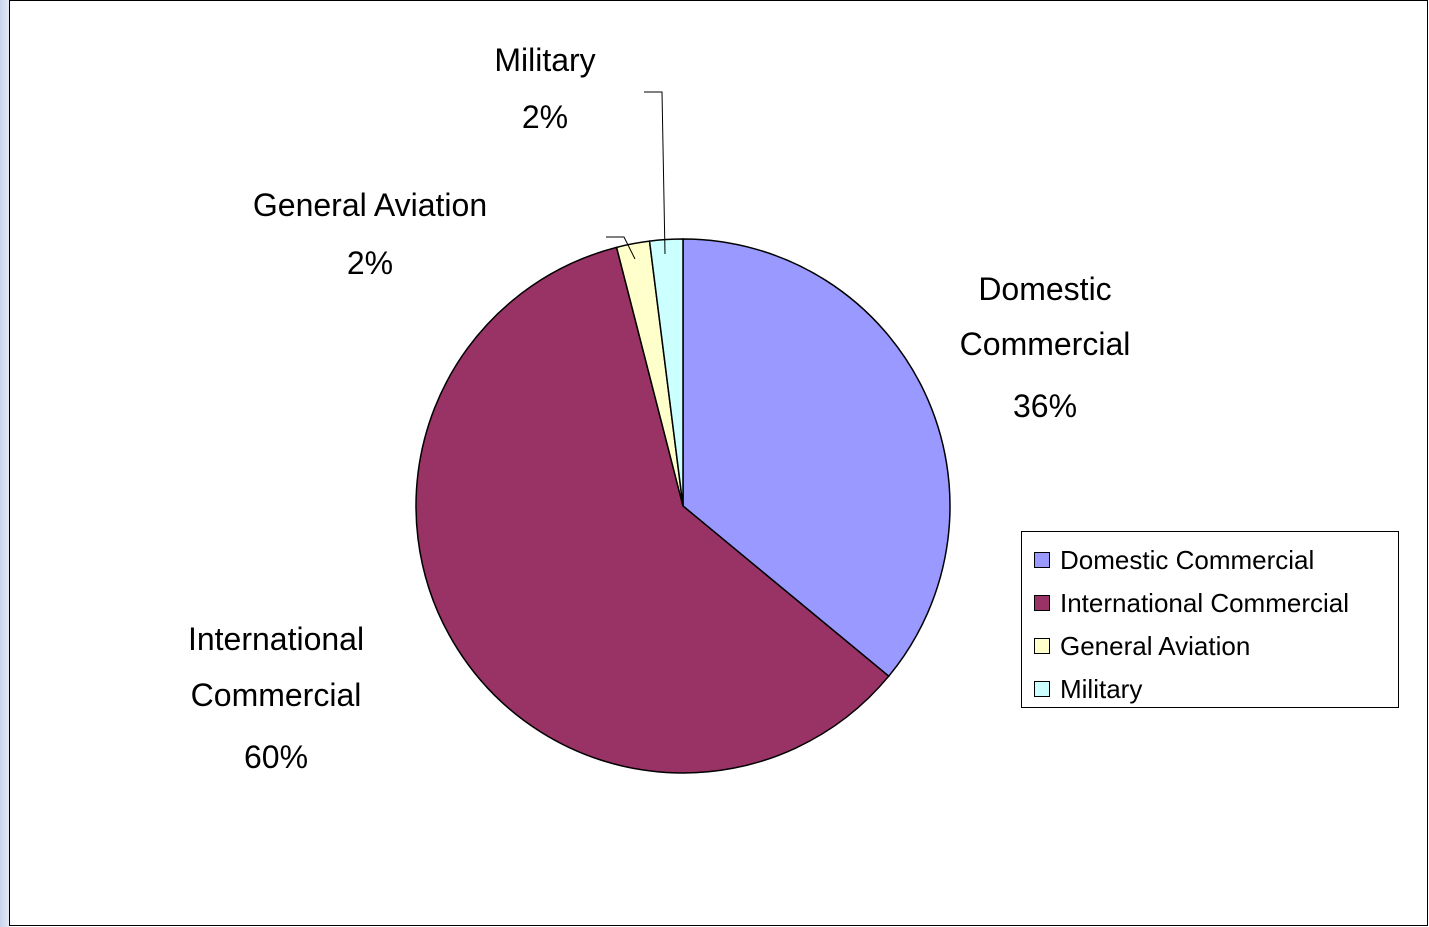 The height and width of the screenshot is (927, 1429). Describe the element at coordinates (666, 372) in the screenshot. I see `pie-slice-military` at that location.